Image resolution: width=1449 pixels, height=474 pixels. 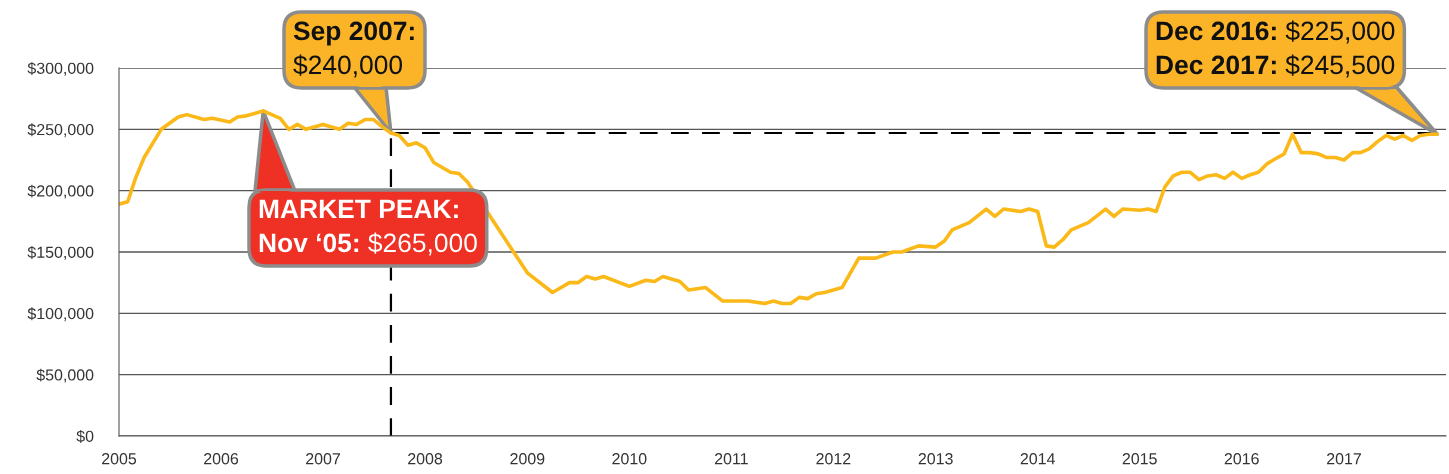 I want to click on y-tick-label: $50,000, so click(x=65, y=375).